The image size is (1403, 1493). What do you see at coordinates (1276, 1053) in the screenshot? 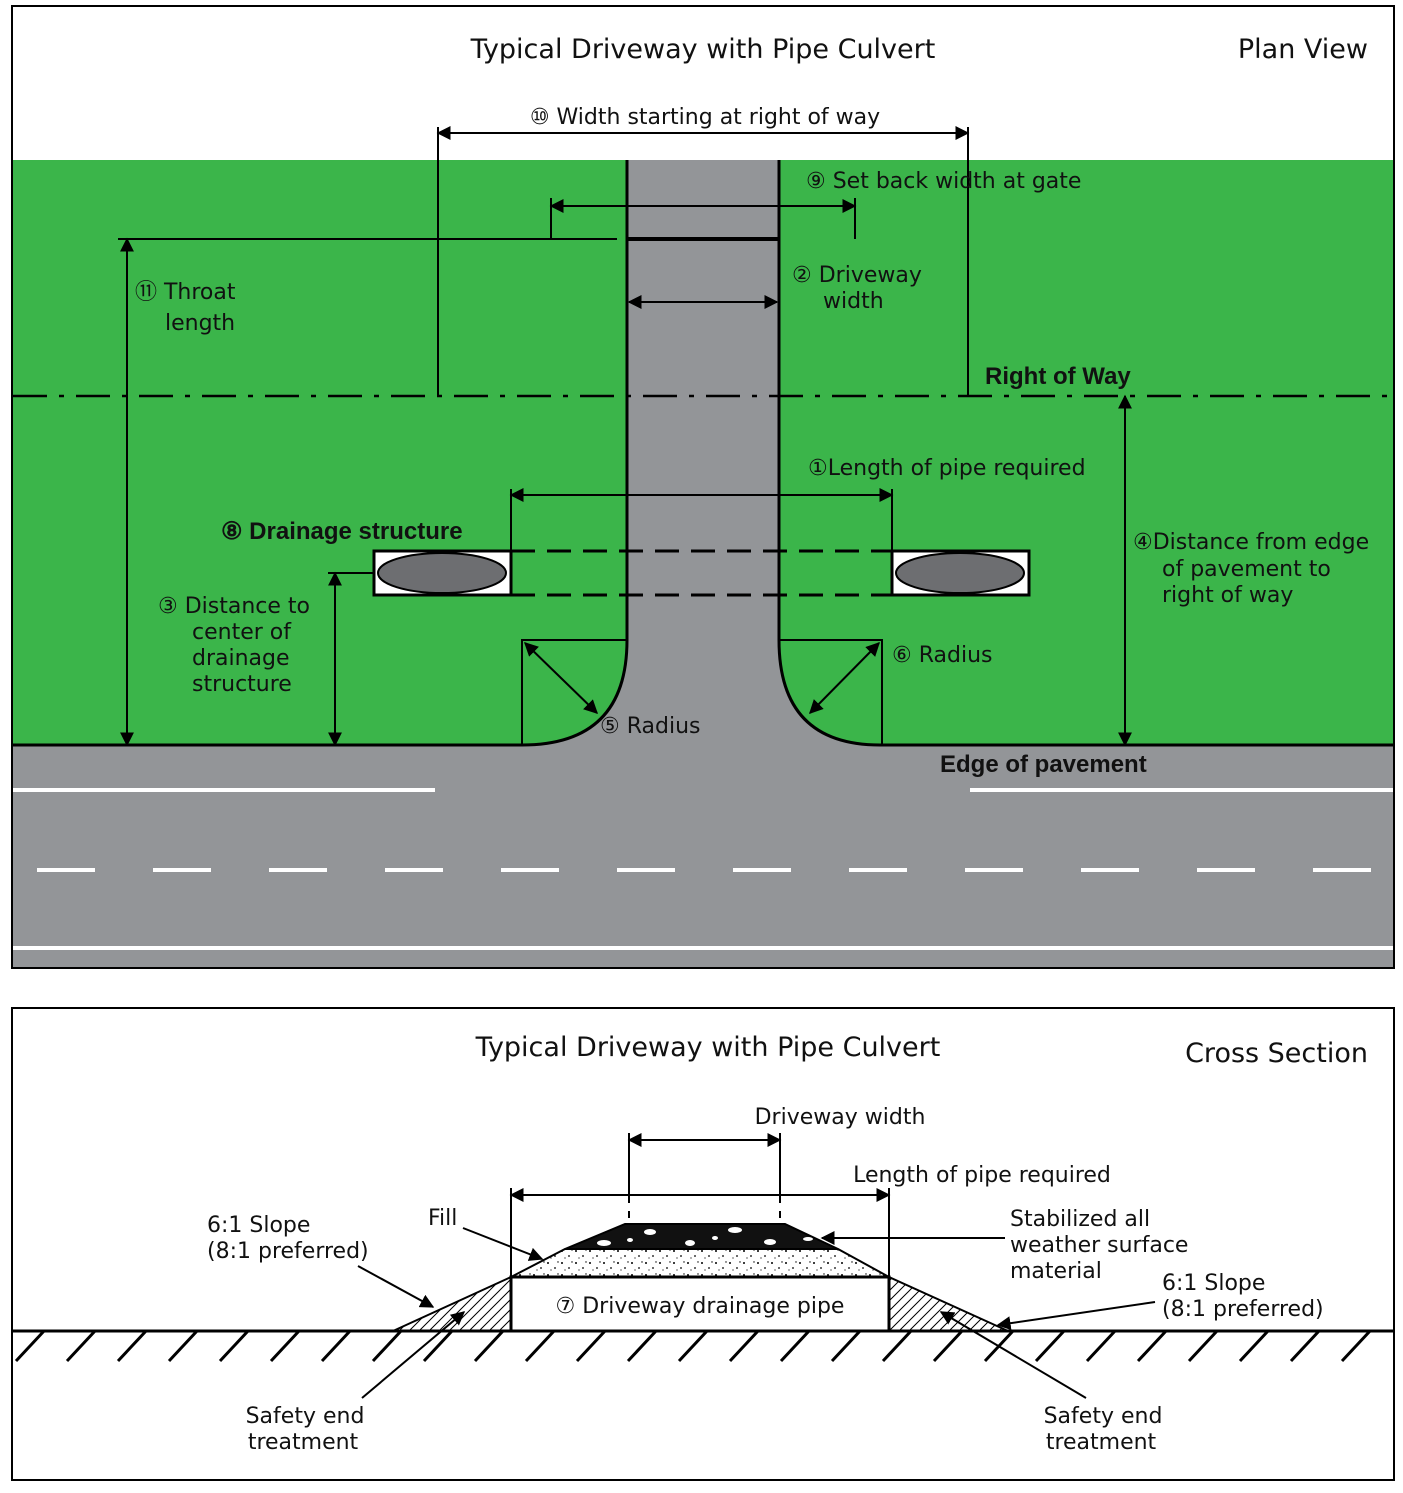
I see `cross-section-label: Cross Section` at bounding box center [1276, 1053].